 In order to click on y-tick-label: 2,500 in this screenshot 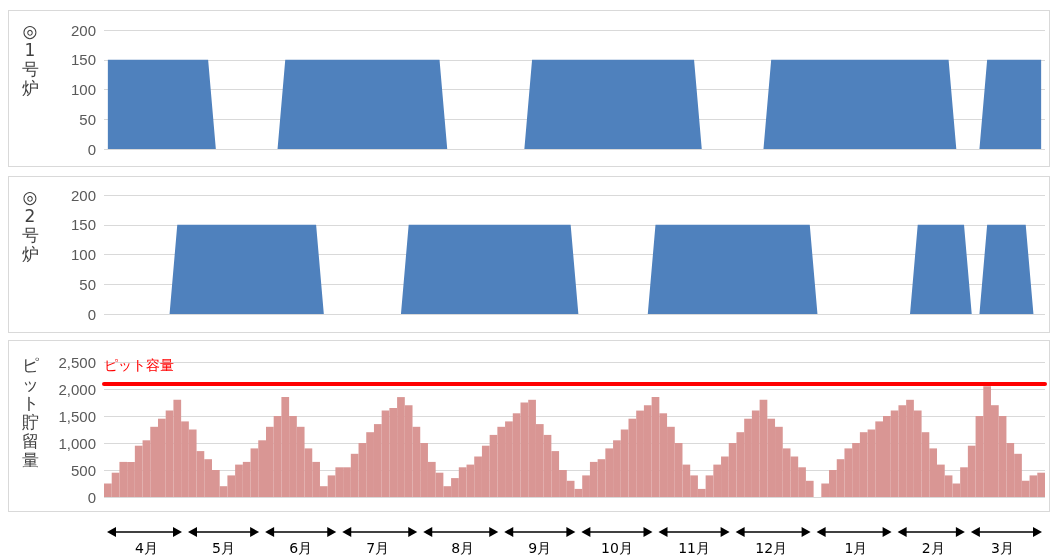, I will do `click(77, 362)`.